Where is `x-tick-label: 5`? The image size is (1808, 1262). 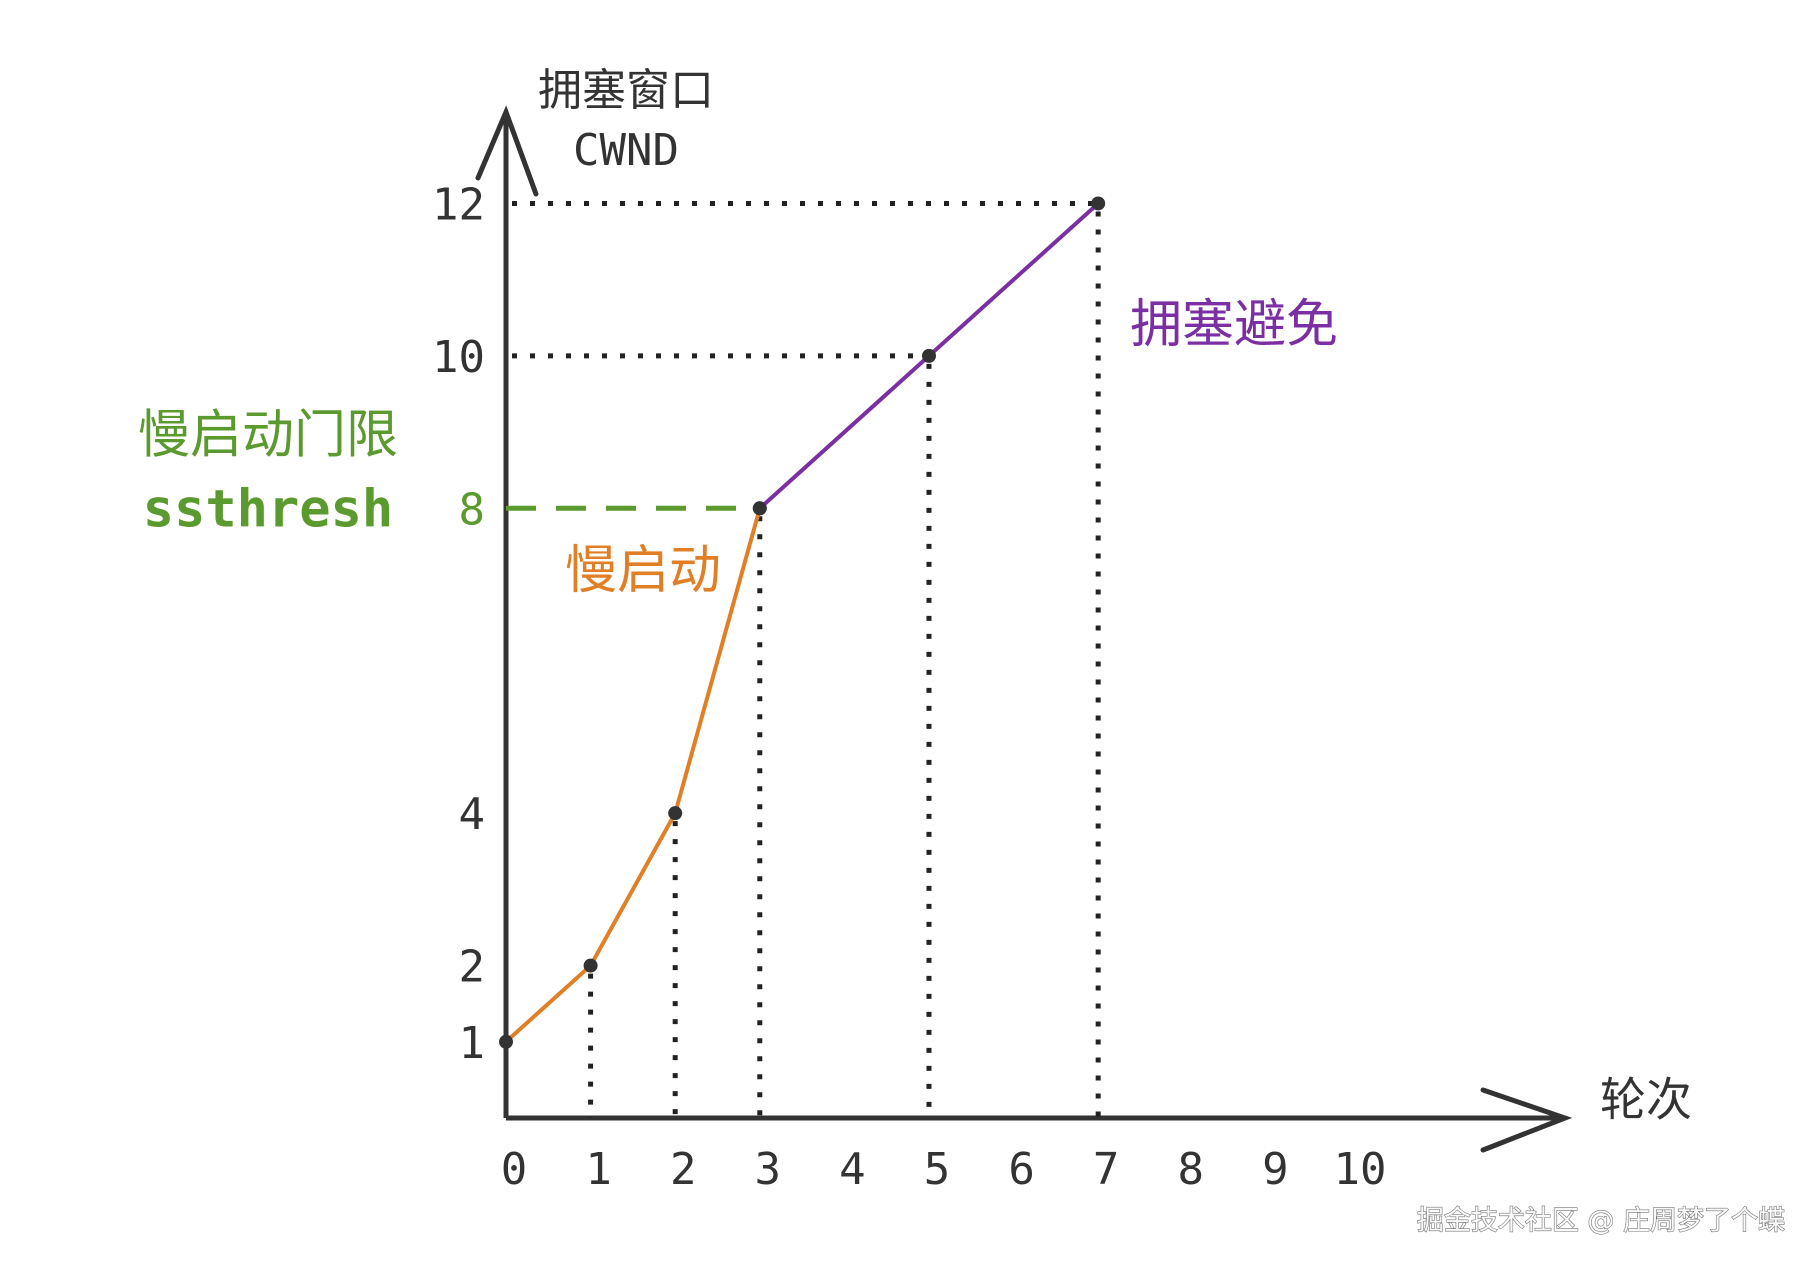 x-tick-label: 5 is located at coordinates (937, 1169).